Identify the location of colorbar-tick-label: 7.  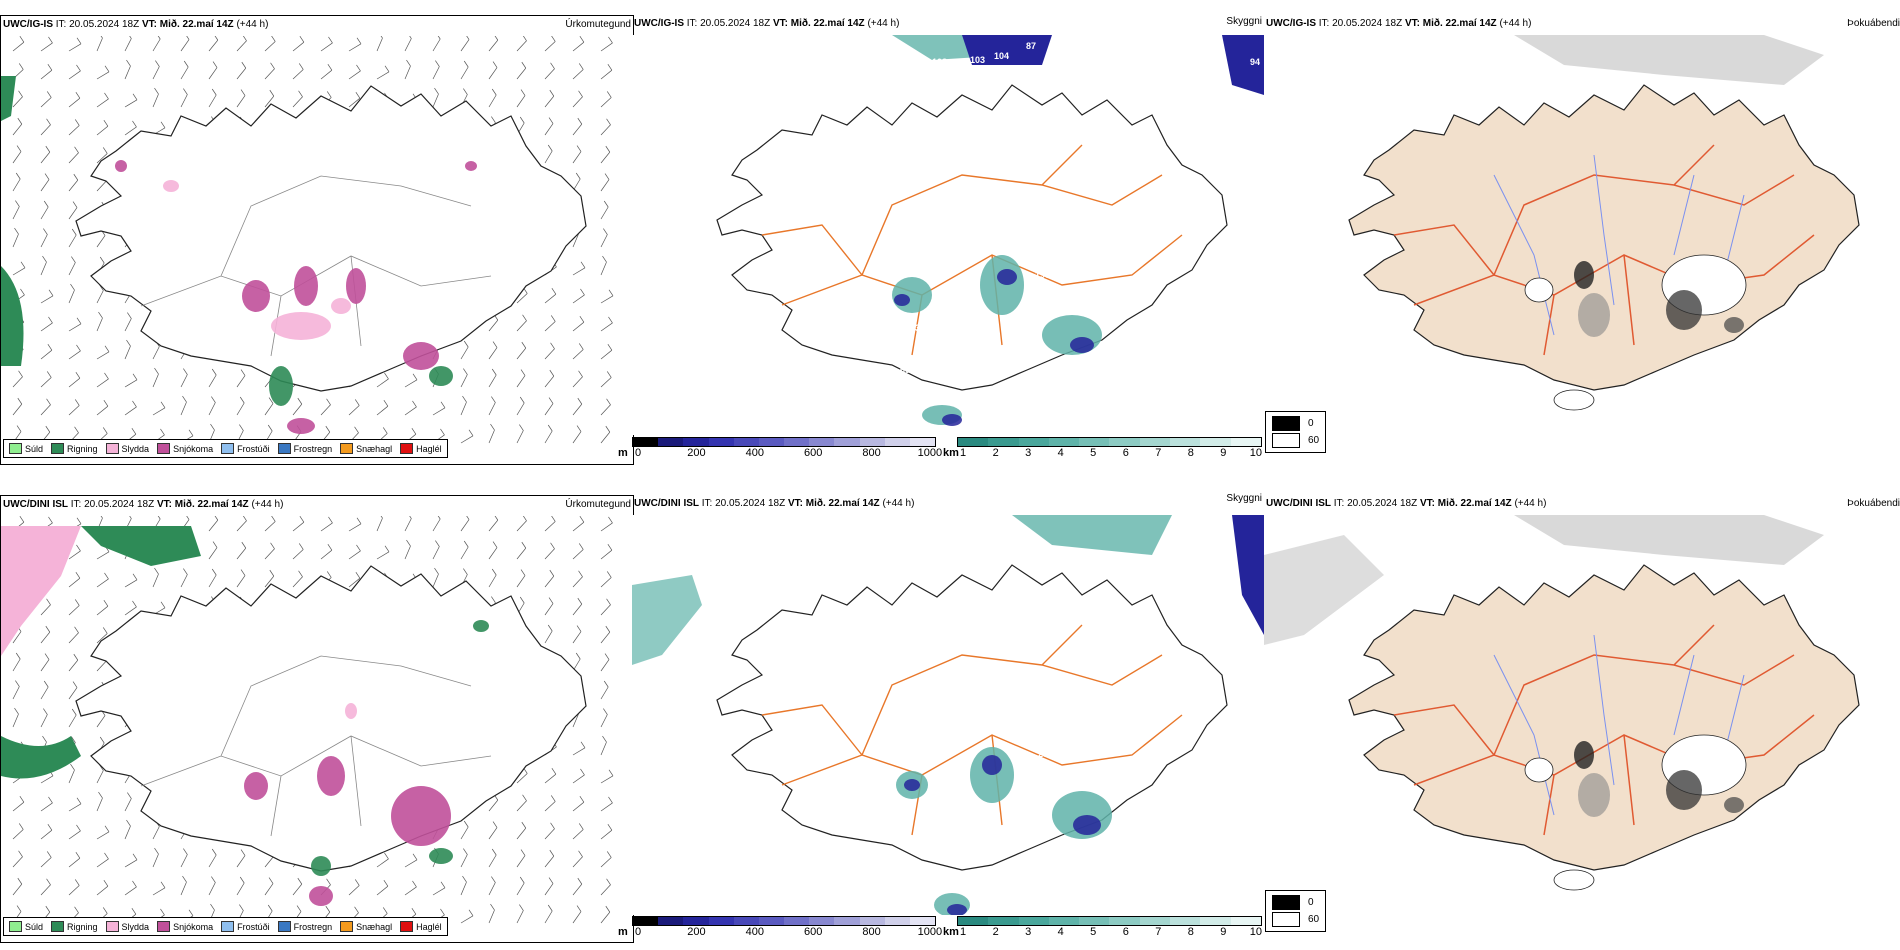
(1158, 932).